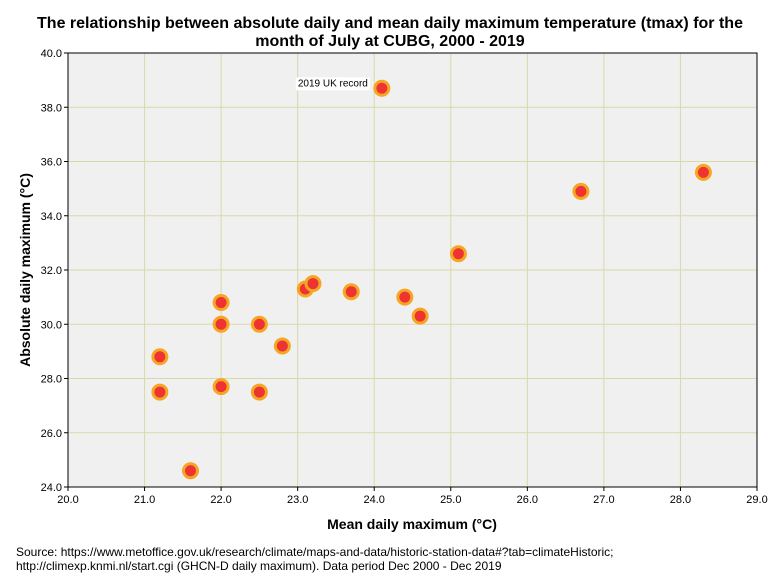 This screenshot has width=781, height=582. I want to click on x-tick-label: 22.0, so click(220, 500).